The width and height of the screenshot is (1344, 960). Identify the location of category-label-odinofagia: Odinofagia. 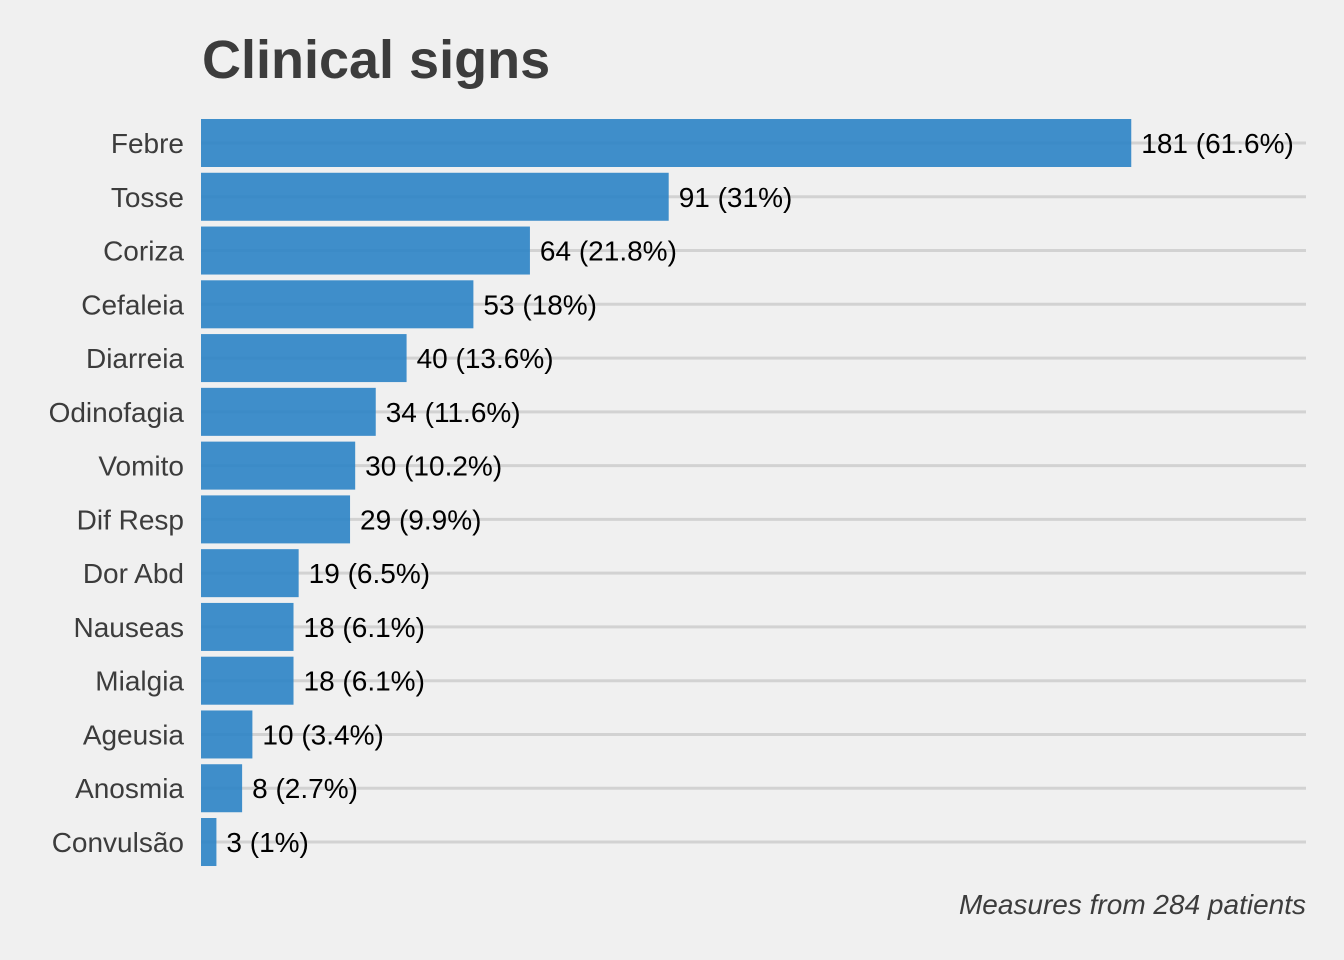
(117, 412).